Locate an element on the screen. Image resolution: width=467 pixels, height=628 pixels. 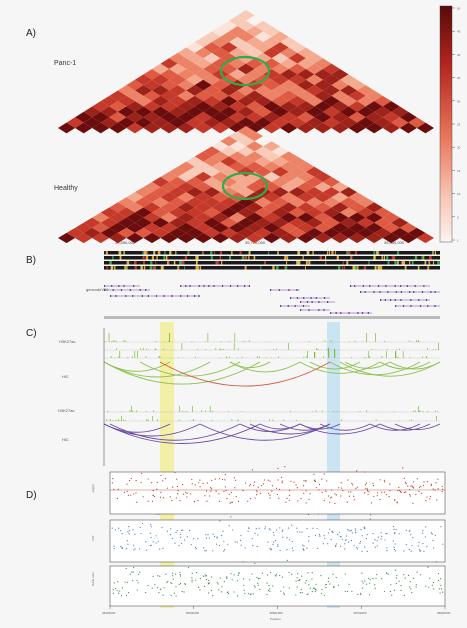
gene-track-label: gencodeV29 is located at coordinates (97, 289).